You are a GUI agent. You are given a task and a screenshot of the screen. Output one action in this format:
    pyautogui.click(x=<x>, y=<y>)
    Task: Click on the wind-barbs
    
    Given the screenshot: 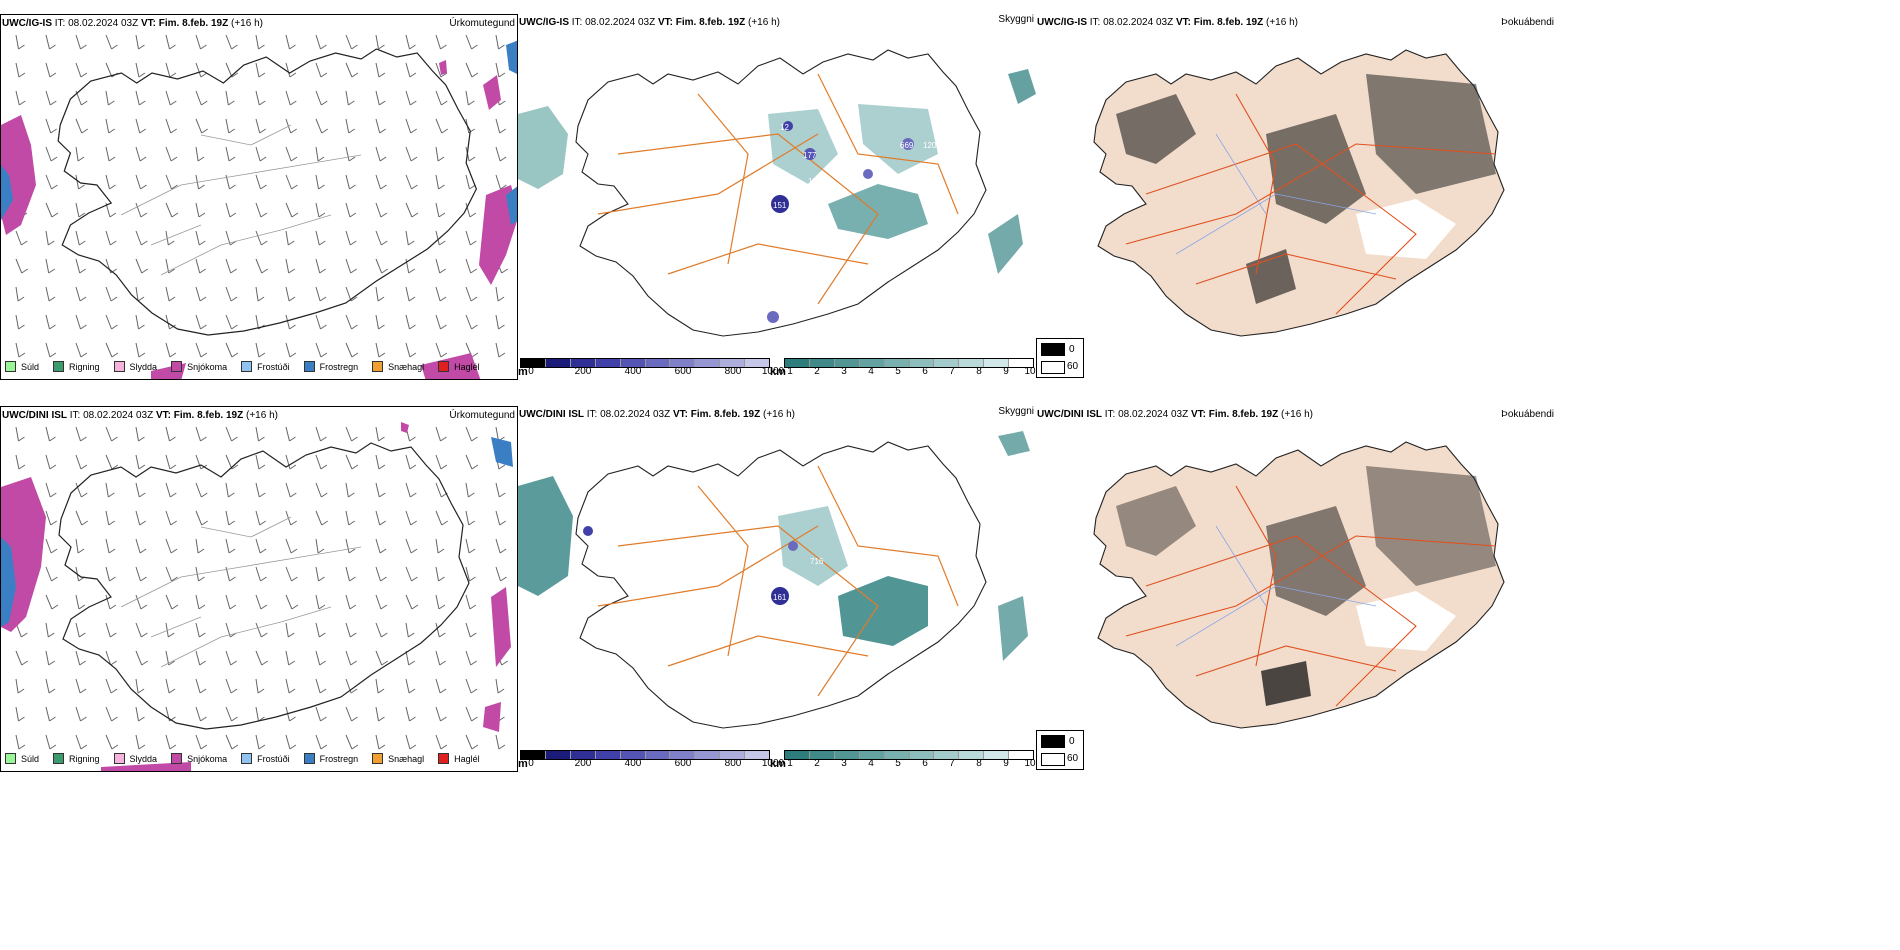 What is the action you would take?
    pyautogui.click(x=261, y=588)
    